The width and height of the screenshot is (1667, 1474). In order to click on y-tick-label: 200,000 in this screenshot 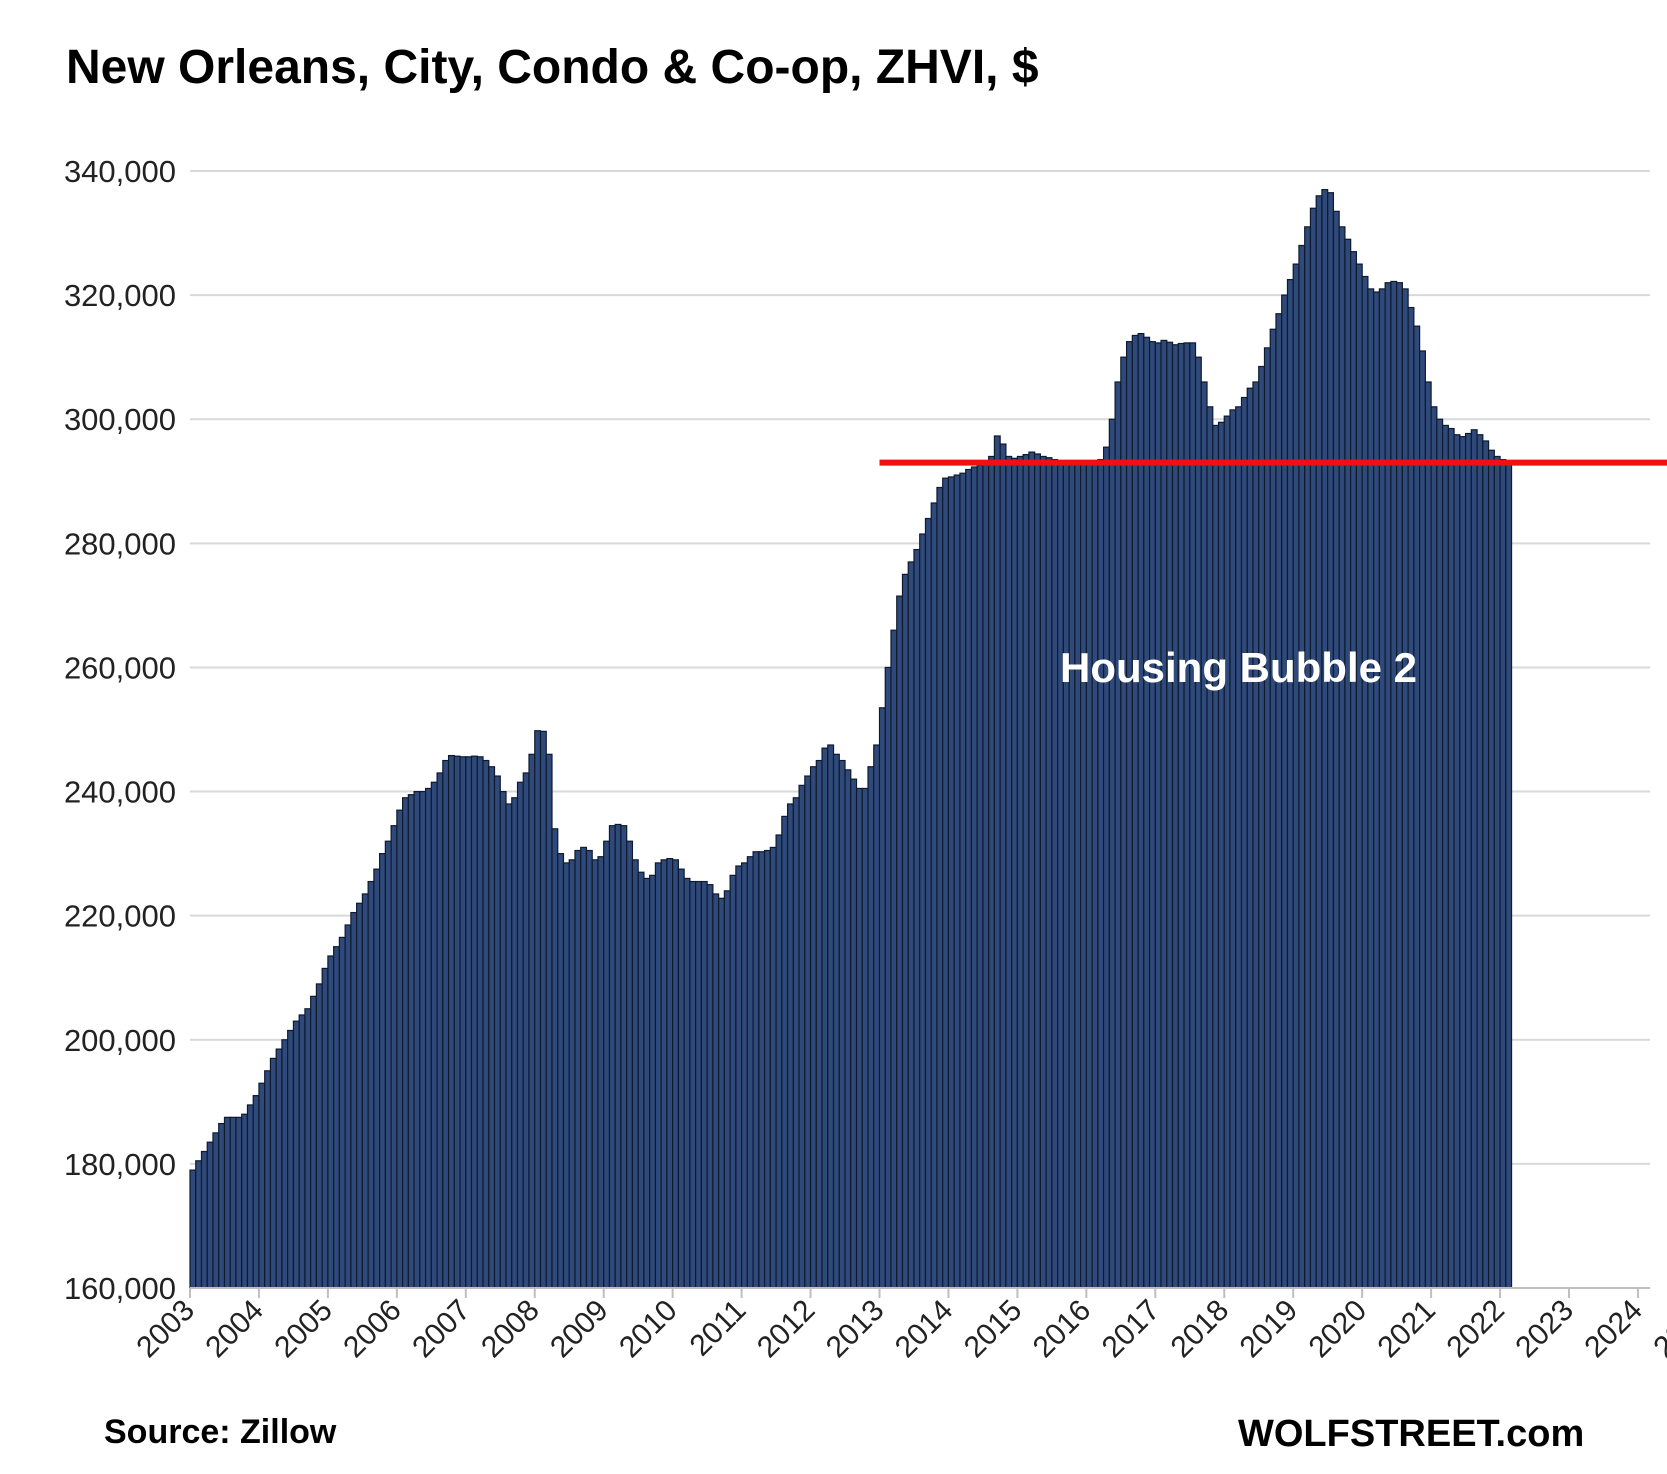, I will do `click(120, 1040)`.